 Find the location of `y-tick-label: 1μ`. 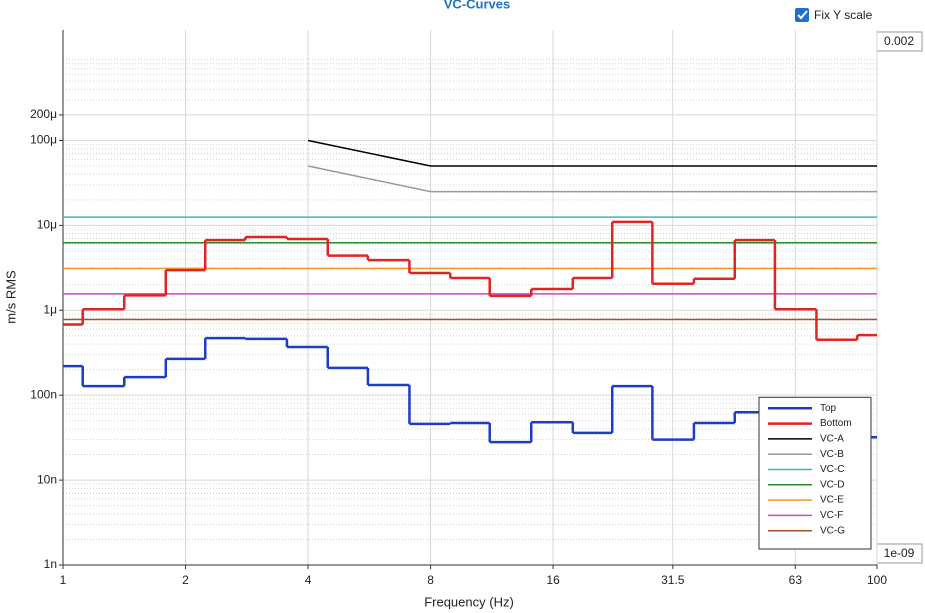

y-tick-label: 1μ is located at coordinates (50, 309).